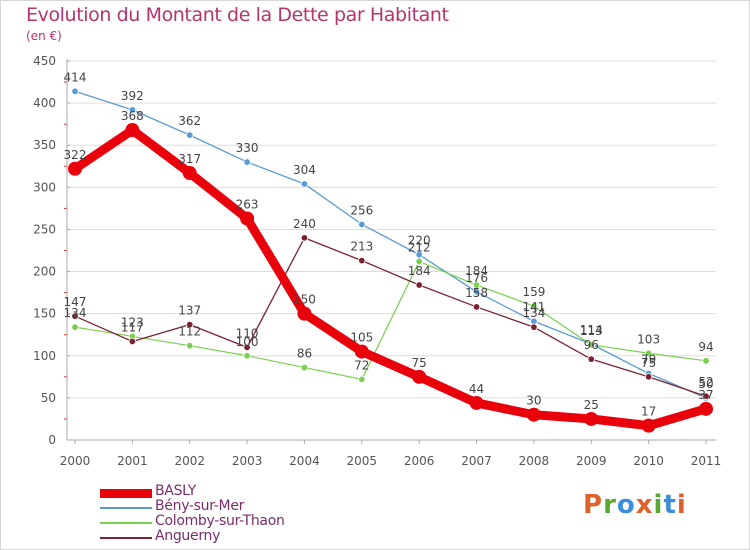  I want to click on x-tick-label: 2002, so click(189, 461).